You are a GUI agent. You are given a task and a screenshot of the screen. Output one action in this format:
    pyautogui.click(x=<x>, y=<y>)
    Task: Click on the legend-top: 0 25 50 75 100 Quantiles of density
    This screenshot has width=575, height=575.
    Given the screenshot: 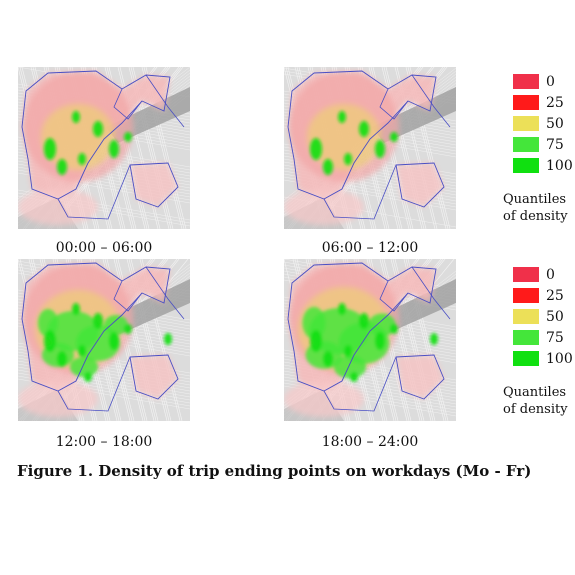 What is the action you would take?
    pyautogui.click(x=539, y=148)
    